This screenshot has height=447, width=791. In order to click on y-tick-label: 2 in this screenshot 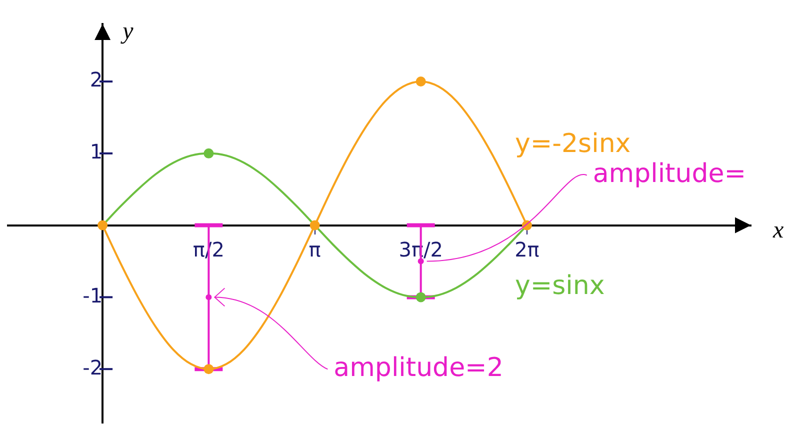, I will do `click(96, 80)`.